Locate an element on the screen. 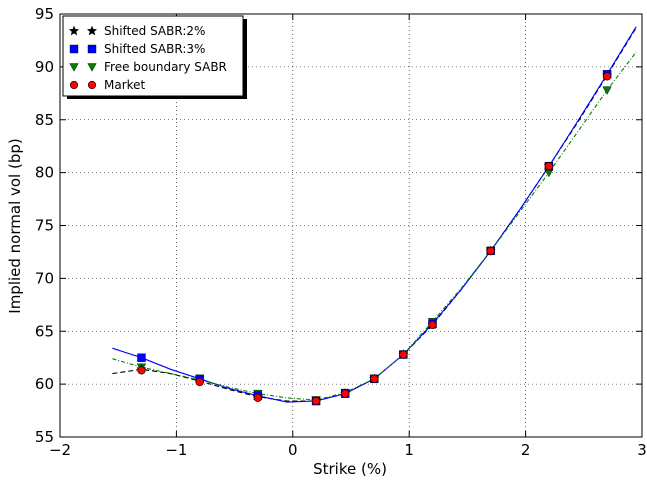 This screenshot has width=647, height=483. y-tick-label: 65 is located at coordinates (44, 331).